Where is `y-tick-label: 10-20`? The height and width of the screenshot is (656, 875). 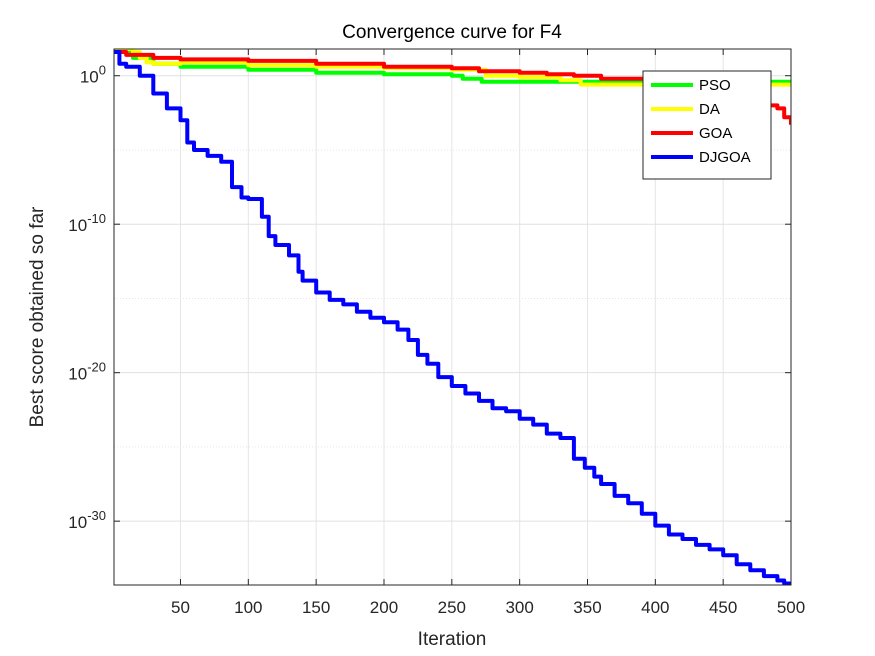 y-tick-label: 10-20 is located at coordinates (87, 372).